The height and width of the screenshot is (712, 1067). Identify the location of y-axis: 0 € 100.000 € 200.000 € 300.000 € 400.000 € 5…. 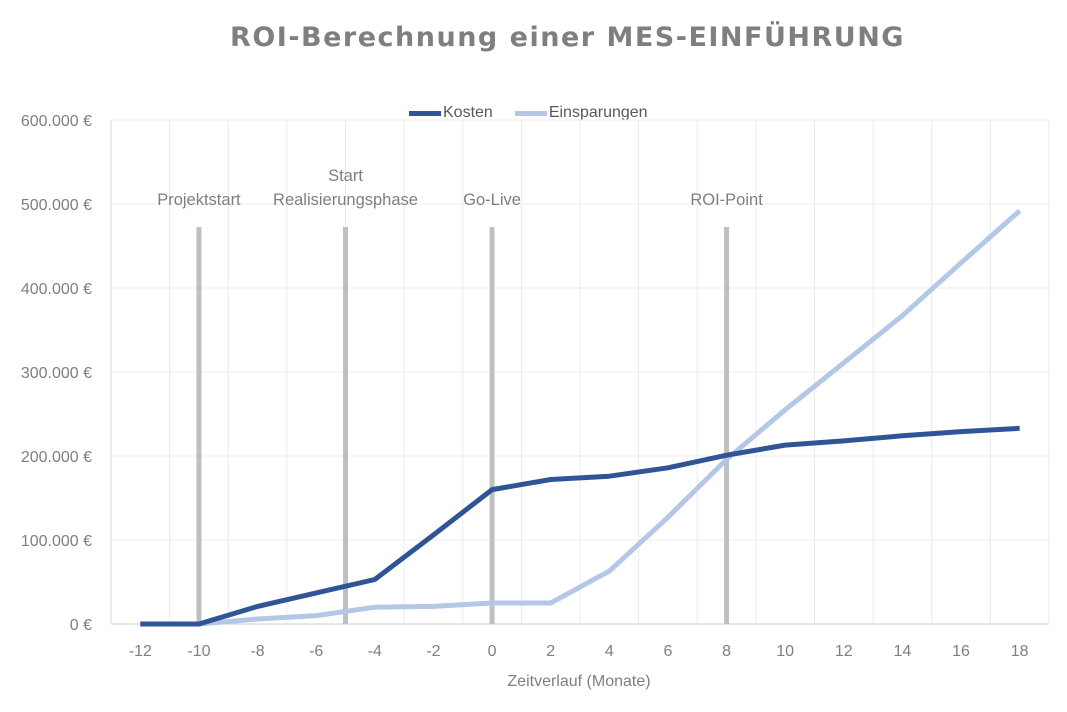
(56, 373).